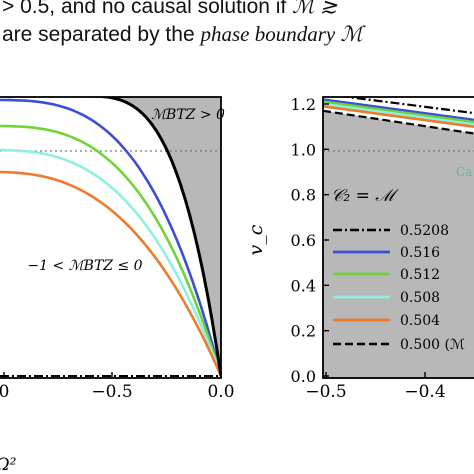 This screenshot has width=474, height=474. I want to click on left-x-ticks: 0 −0.5 0.0, so click(117, 387).